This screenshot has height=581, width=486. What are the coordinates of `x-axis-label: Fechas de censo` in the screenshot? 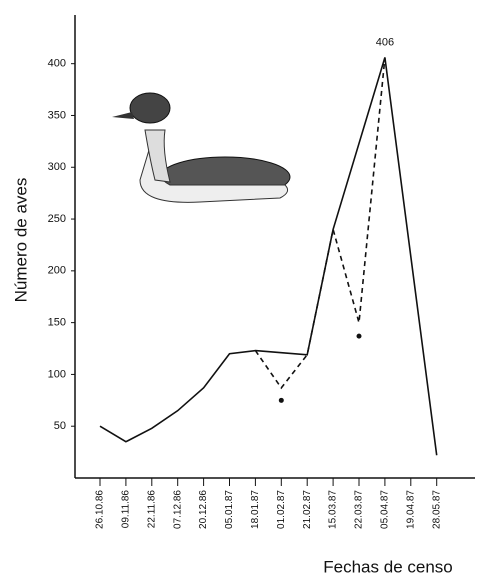 It's located at (387, 566).